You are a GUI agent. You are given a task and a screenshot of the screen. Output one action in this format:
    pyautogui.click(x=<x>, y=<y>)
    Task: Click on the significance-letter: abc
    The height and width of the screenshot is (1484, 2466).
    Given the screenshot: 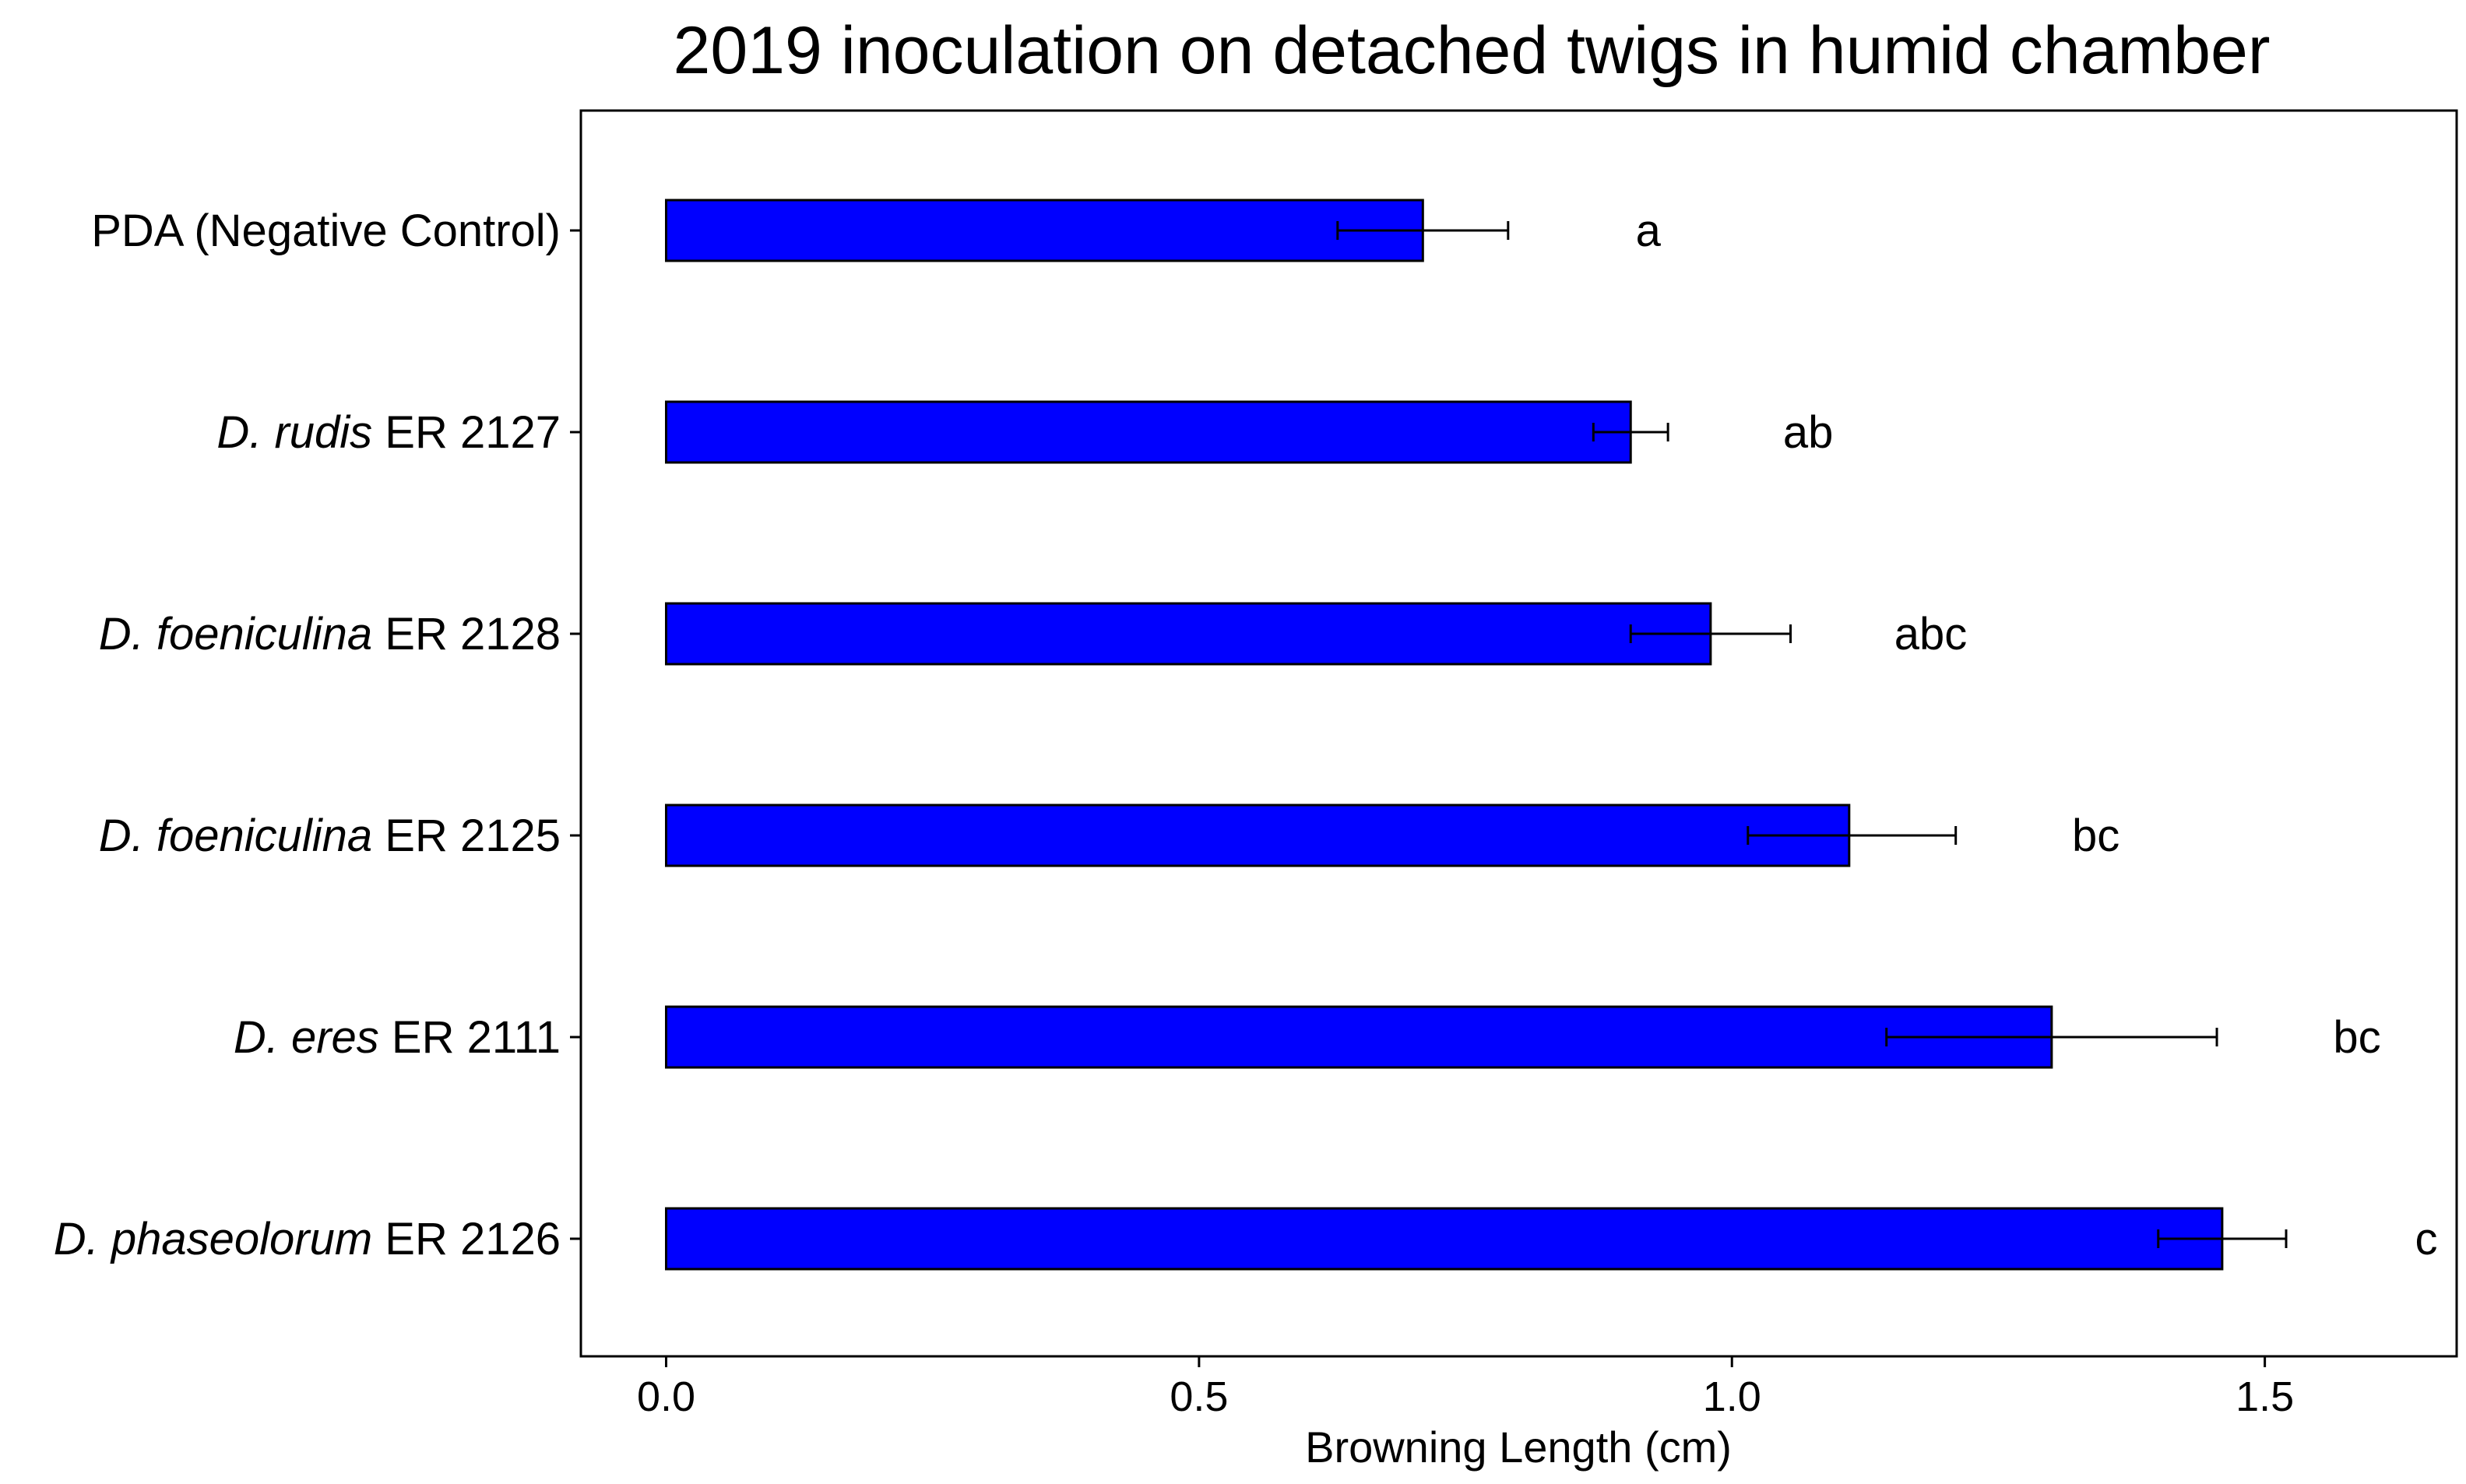 What is the action you would take?
    pyautogui.click(x=1931, y=634)
    